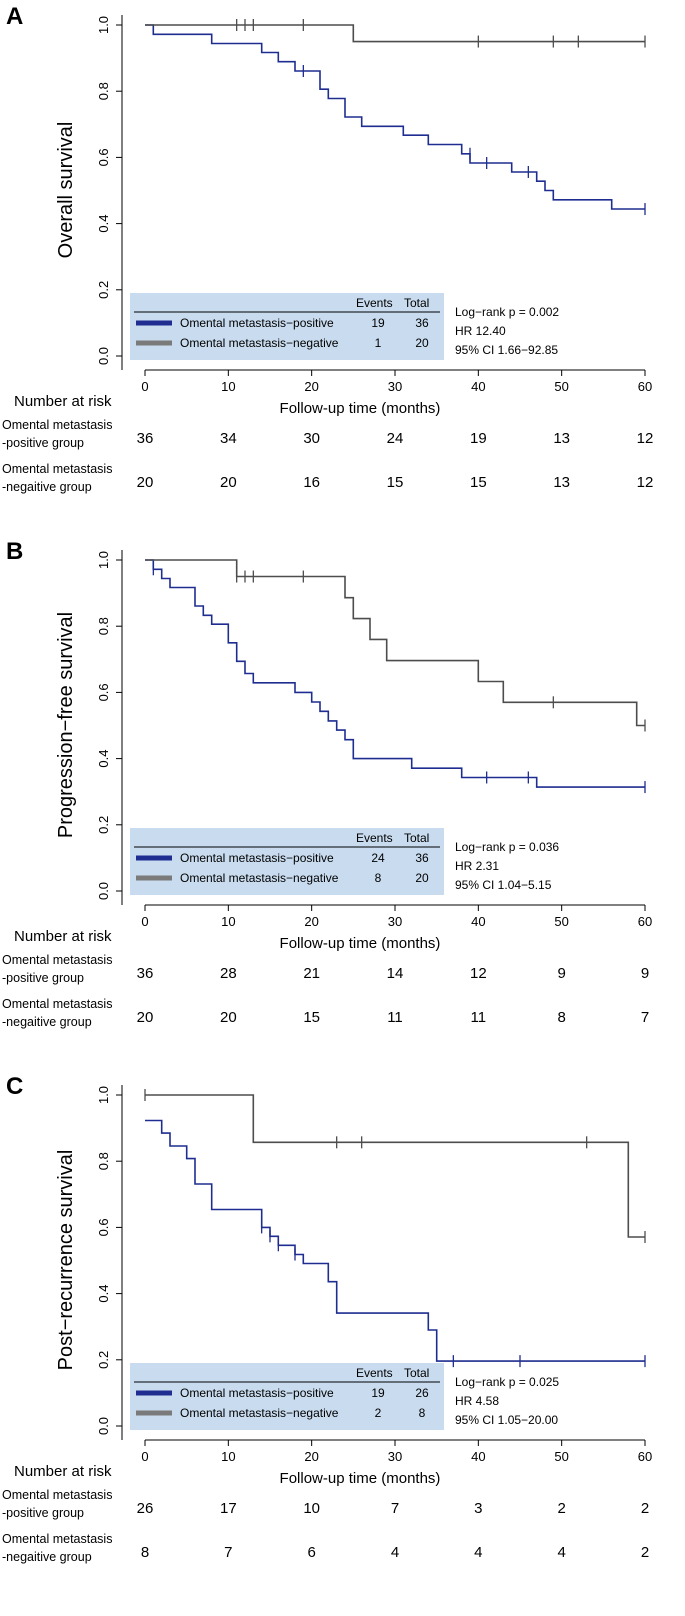 Image resolution: width=685 pixels, height=1616 pixels. Describe the element at coordinates (311, 1508) in the screenshot. I see `risk-count: 10` at that location.